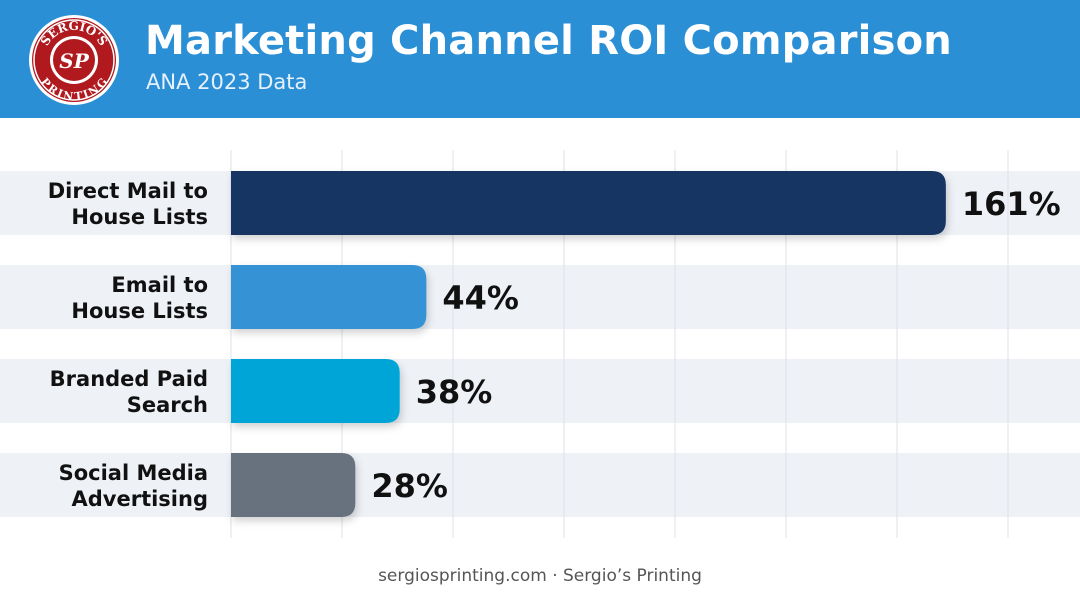  I want to click on category-label: Social Media, so click(133, 473).